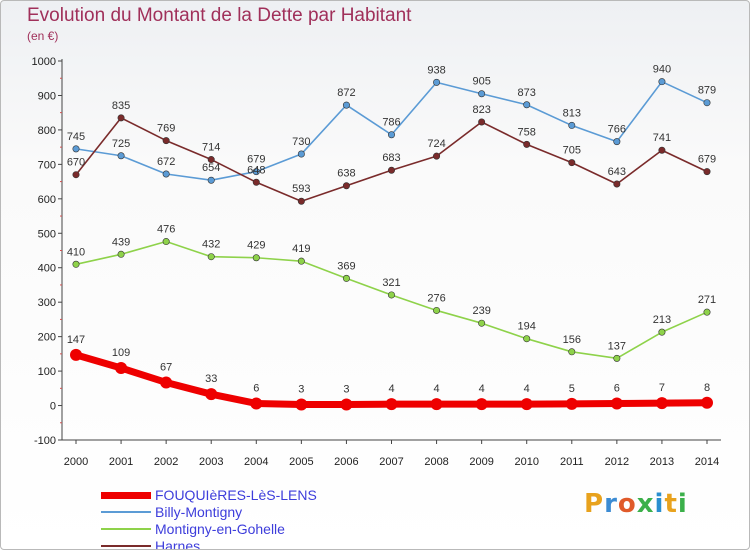 The height and width of the screenshot is (550, 750). I want to click on y-tick-label: 100, so click(47, 372).